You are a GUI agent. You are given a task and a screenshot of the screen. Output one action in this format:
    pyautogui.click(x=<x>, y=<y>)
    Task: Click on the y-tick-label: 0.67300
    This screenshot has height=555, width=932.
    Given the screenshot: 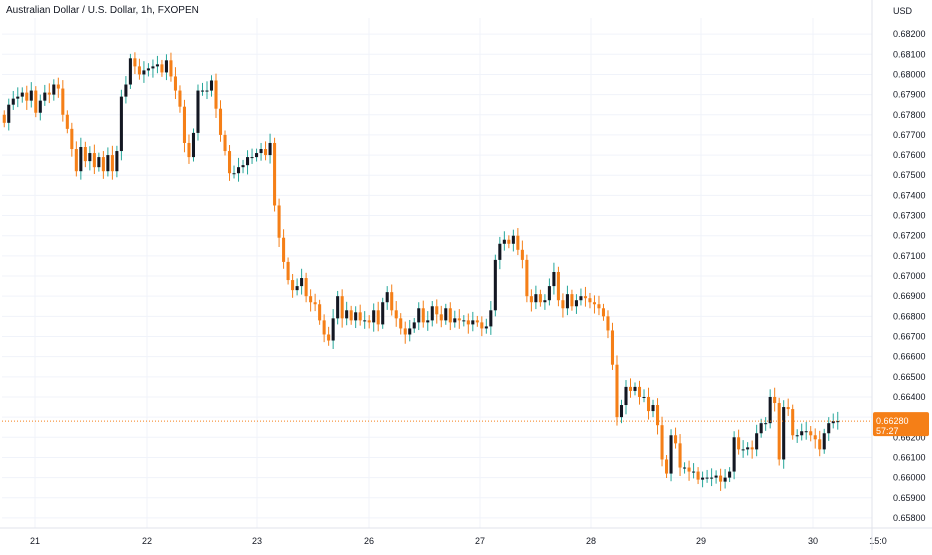 What is the action you would take?
    pyautogui.click(x=909, y=216)
    